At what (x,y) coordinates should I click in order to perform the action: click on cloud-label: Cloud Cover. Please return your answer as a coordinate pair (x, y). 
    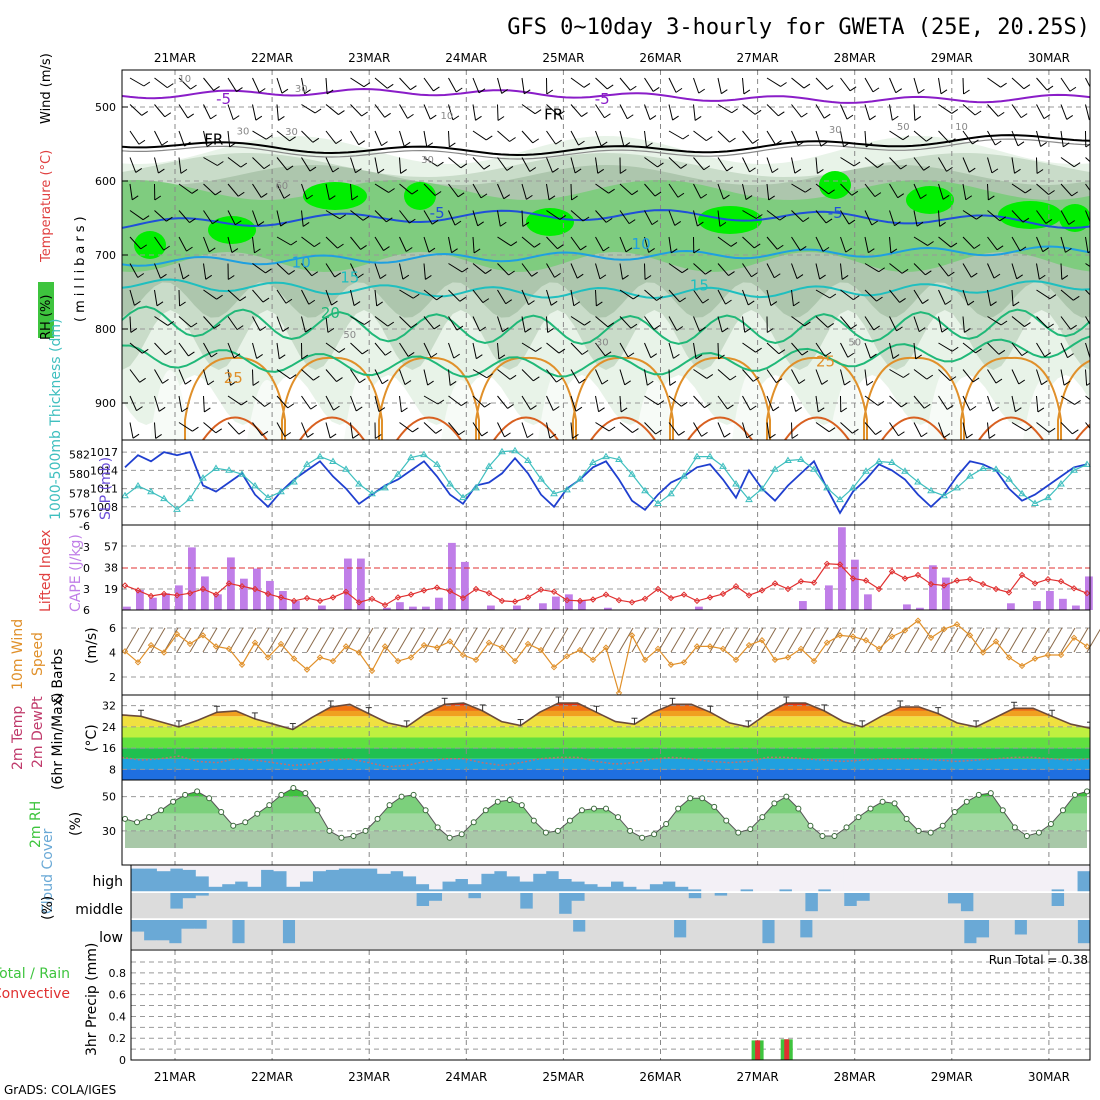
    Looking at the image, I should click on (48, 871).